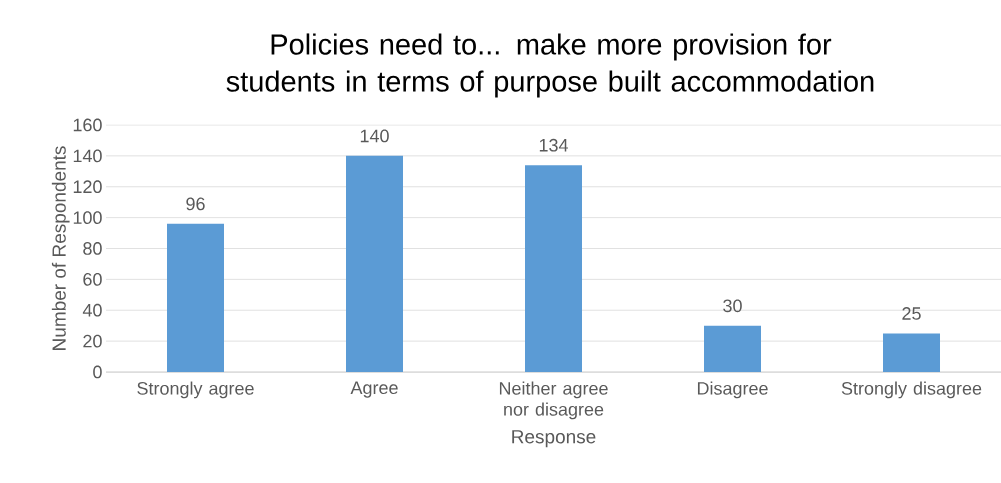  What do you see at coordinates (553, 400) in the screenshot?
I see `x-tick-label: Neither agree nor disagree` at bounding box center [553, 400].